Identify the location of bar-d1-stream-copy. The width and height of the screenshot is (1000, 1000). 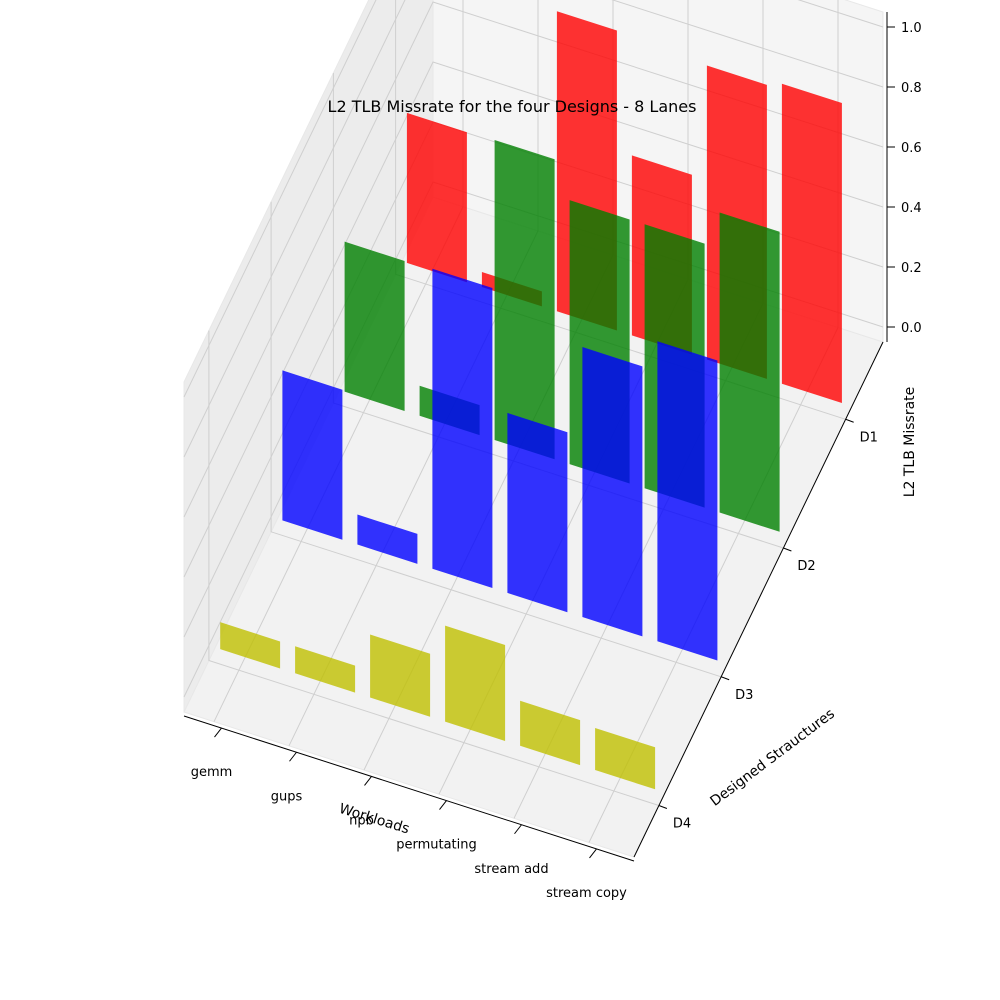
(811, 243).